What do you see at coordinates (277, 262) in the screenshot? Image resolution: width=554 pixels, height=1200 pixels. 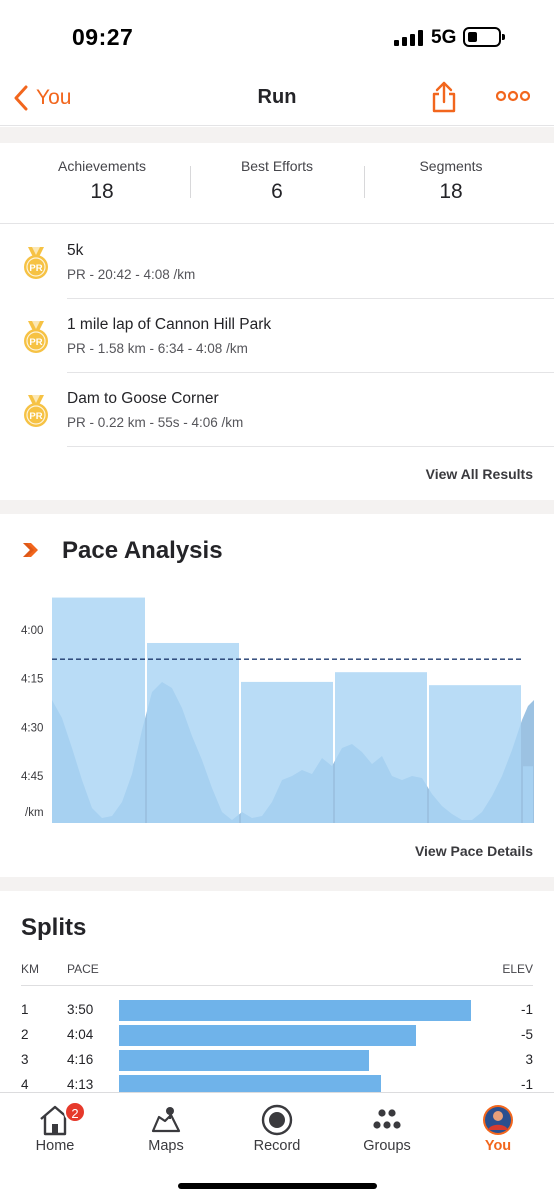 I see `achievement-item: PR 5k PR - 20:42 - 4:08 /km` at bounding box center [277, 262].